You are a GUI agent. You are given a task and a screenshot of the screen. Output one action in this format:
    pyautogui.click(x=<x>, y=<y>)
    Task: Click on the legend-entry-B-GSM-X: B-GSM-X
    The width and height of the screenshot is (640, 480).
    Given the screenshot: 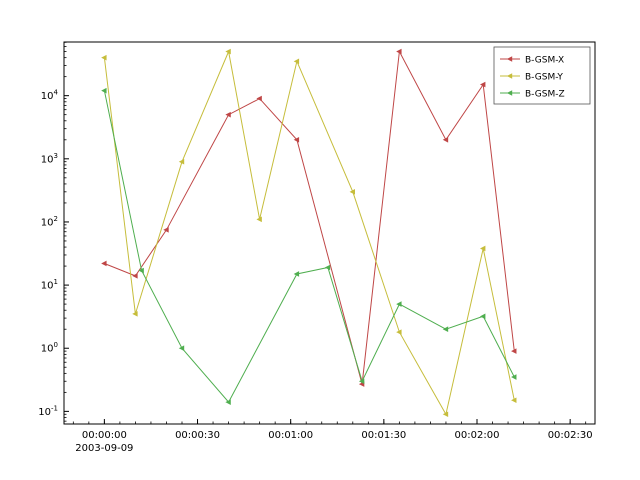 What is the action you would take?
    pyautogui.click(x=532, y=61)
    